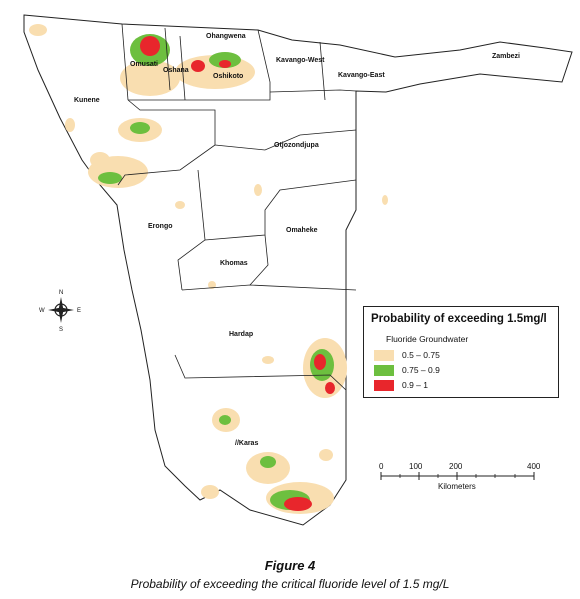 This screenshot has height=599, width=580. What do you see at coordinates (361, 75) in the screenshot?
I see `label-kavango-east: Kavango-East` at bounding box center [361, 75].